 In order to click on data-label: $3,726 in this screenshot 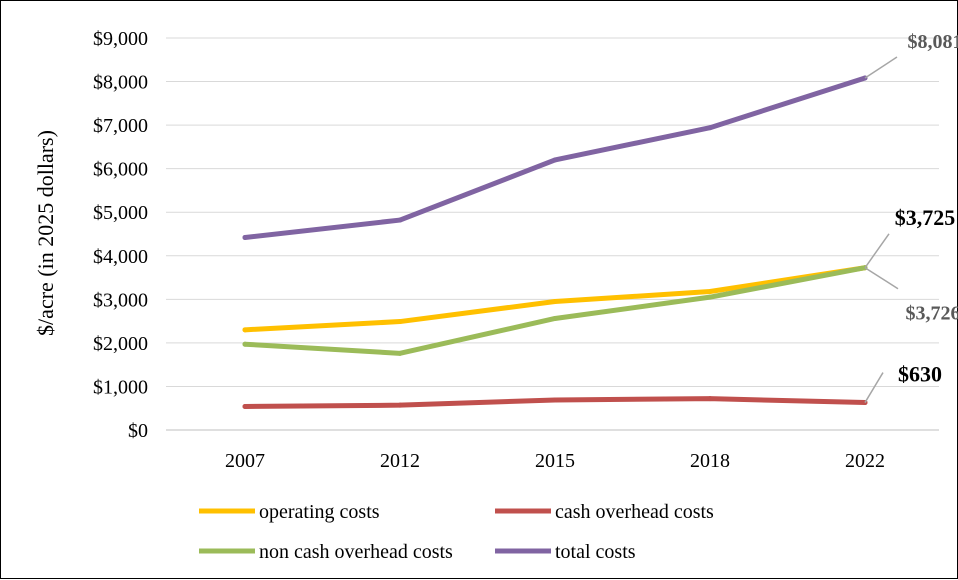, I will do `click(932, 314)`.